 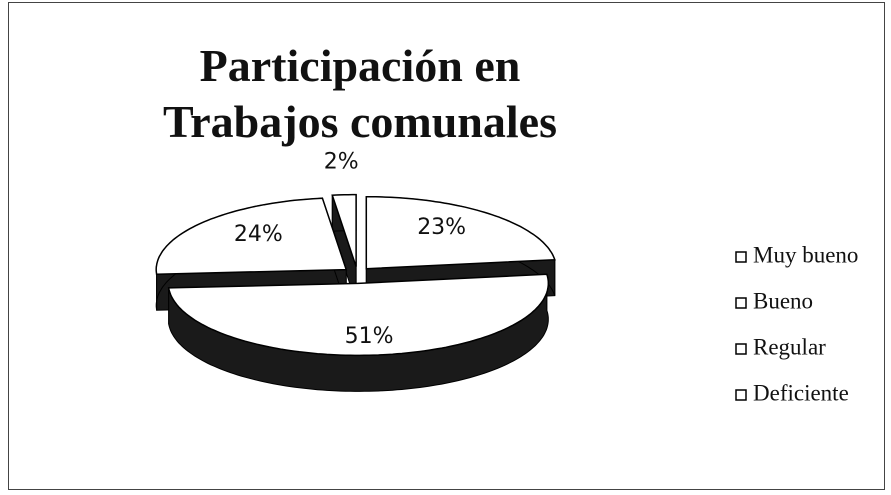 I want to click on legend-label: Deficiente, so click(x=801, y=392).